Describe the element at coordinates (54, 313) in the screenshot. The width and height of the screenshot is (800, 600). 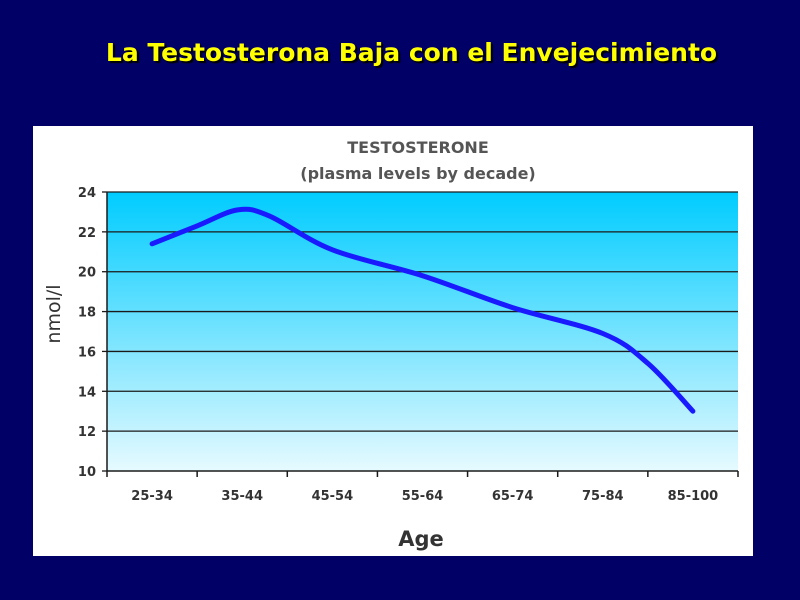
I see `y-axis-label: nmol/l` at that location.